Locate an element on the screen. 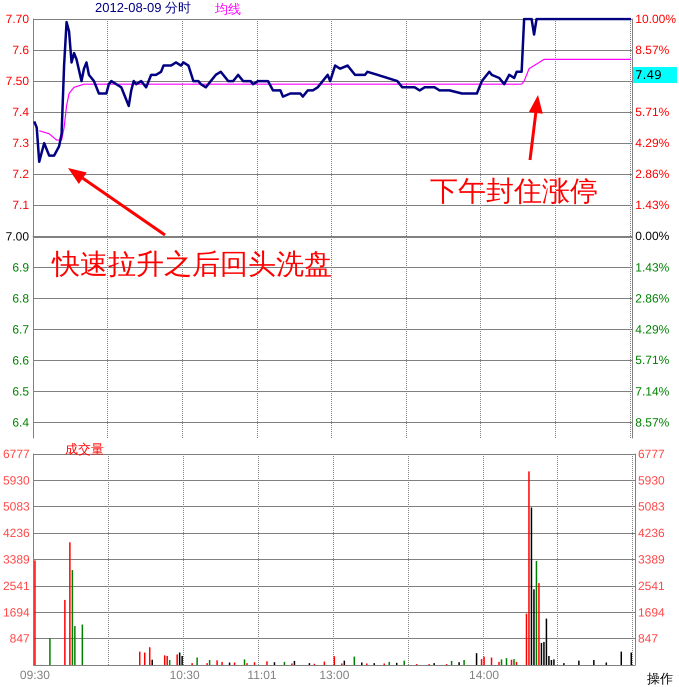  x-tick-label: 10:30 is located at coordinates (185, 675).